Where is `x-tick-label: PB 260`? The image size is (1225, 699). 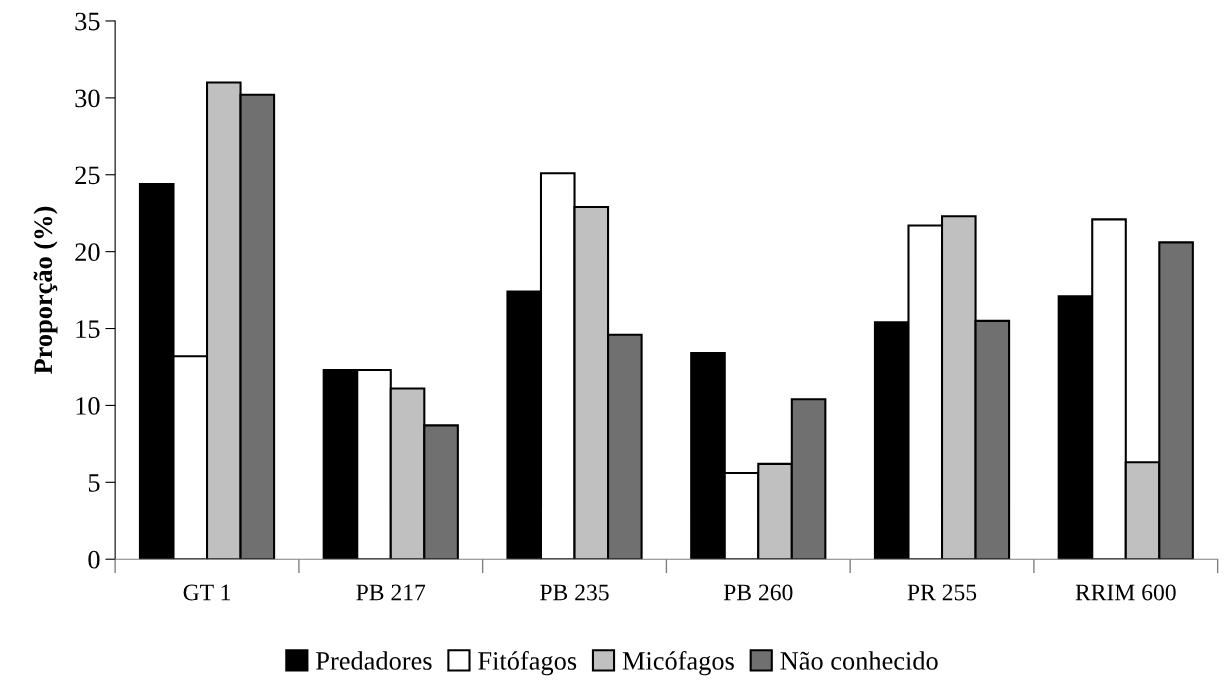 x-tick-label: PB 260 is located at coordinates (758, 592).